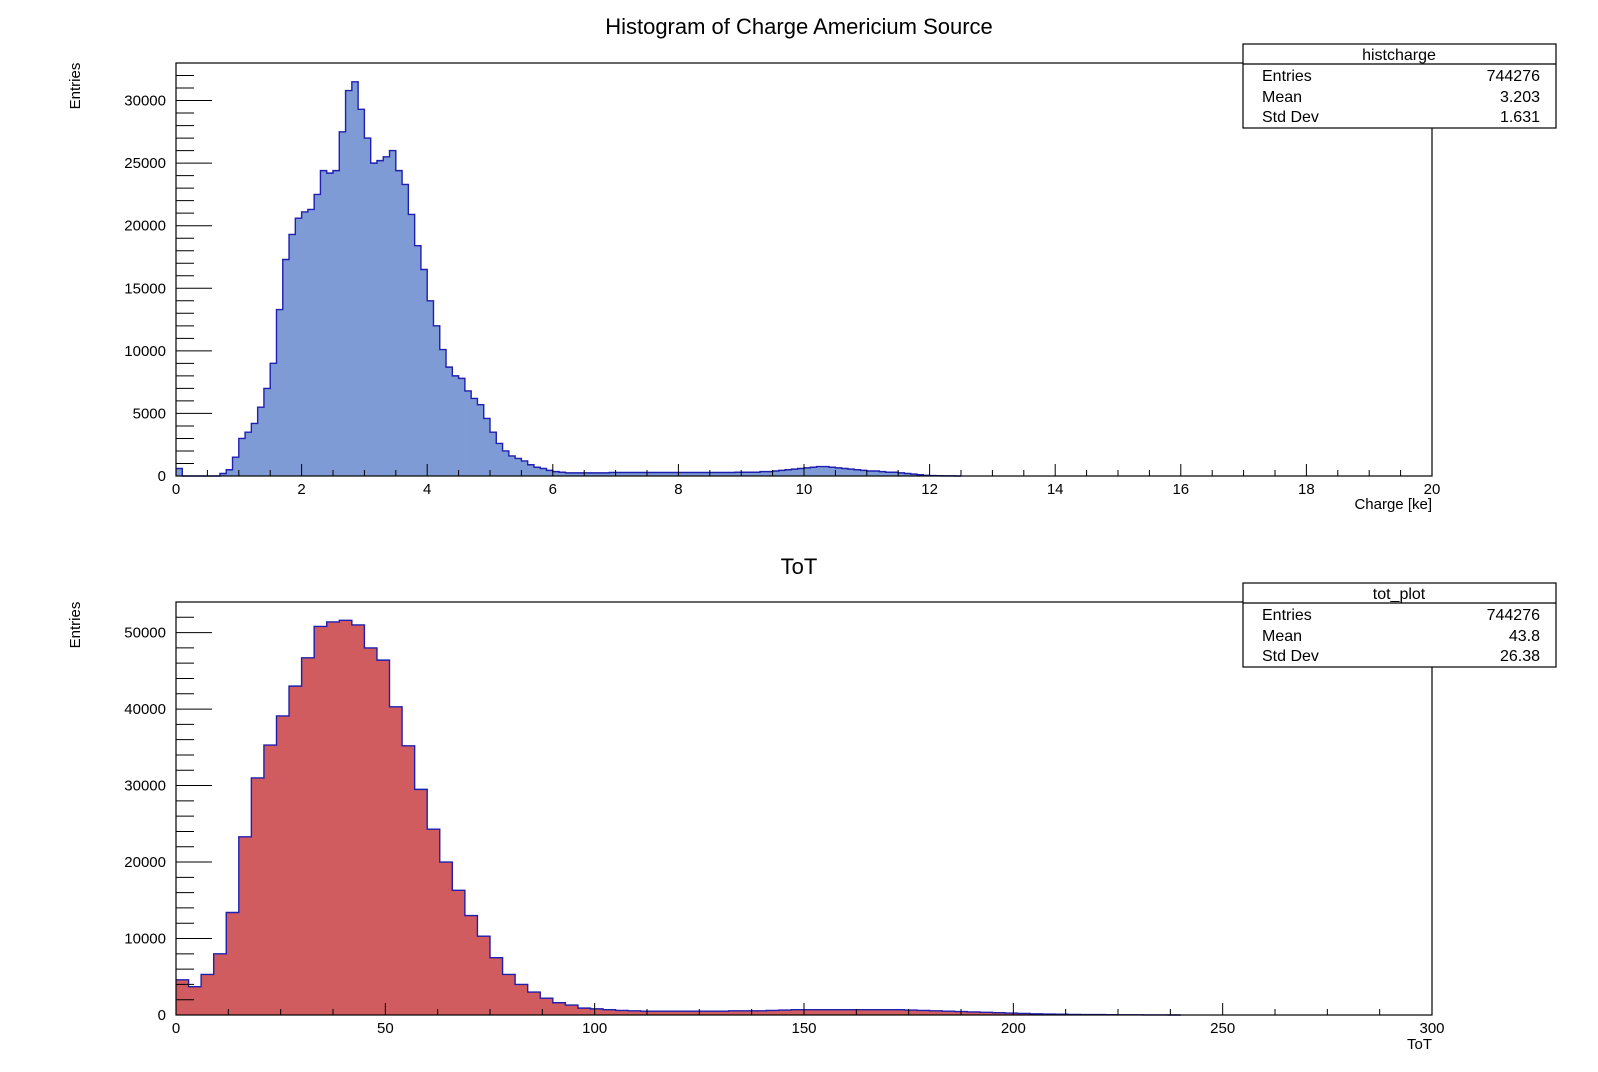 This screenshot has height=1072, width=1598. Describe the element at coordinates (1013, 1028) in the screenshot. I see `x-tick-label: 200` at that location.